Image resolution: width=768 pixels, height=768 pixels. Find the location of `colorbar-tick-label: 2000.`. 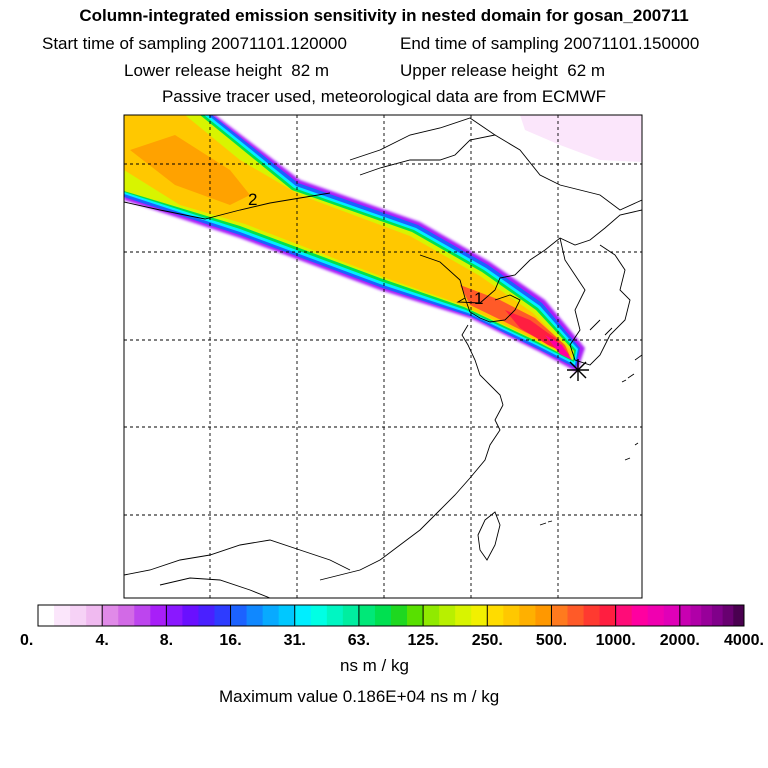

colorbar-tick-label: 2000. is located at coordinates (680, 640).